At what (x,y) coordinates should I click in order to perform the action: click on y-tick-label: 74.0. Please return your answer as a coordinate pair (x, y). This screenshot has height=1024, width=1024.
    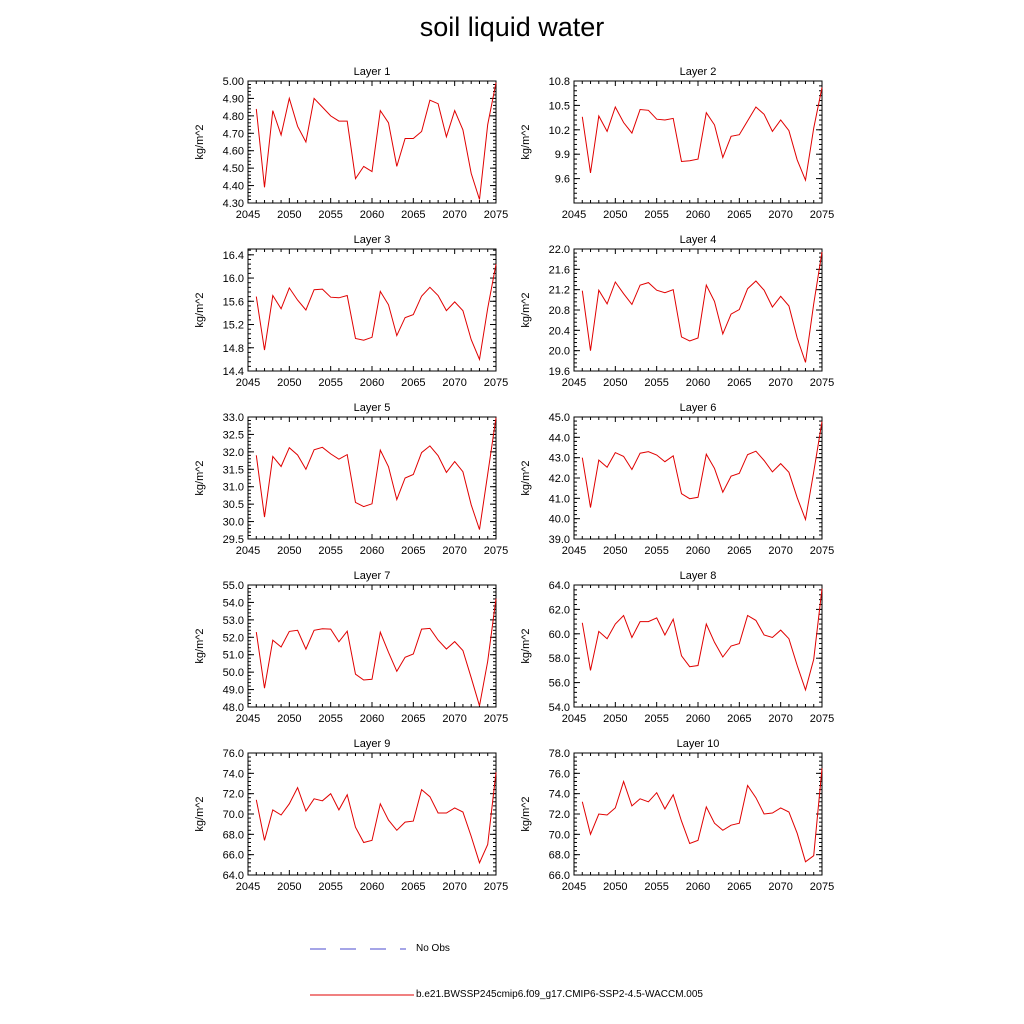
    Looking at the image, I should click on (233, 774).